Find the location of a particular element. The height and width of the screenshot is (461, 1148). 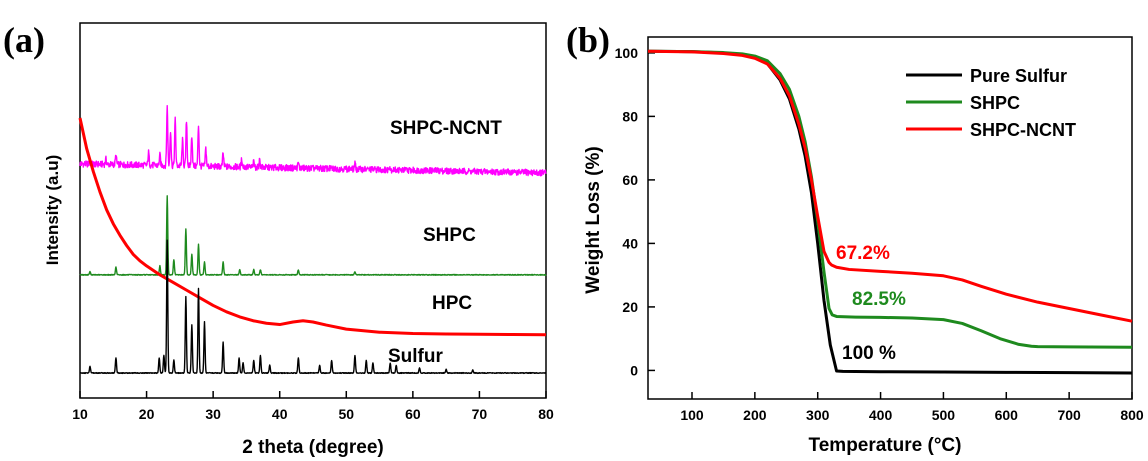

panel-a-x-axis: 10 20 30 40 50 60 70 80 is located at coordinates (313, 406).